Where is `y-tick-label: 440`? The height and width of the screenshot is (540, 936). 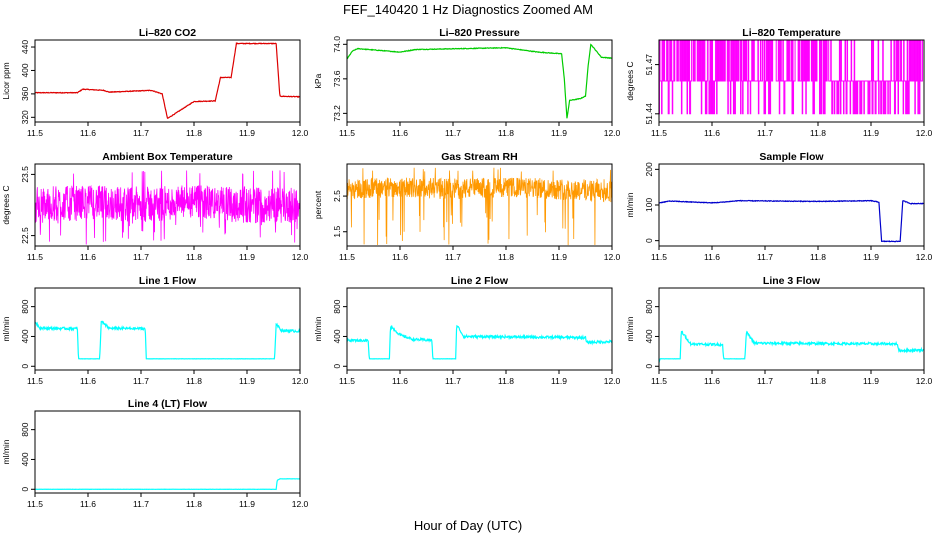 y-tick-label: 440 is located at coordinates (25, 47).